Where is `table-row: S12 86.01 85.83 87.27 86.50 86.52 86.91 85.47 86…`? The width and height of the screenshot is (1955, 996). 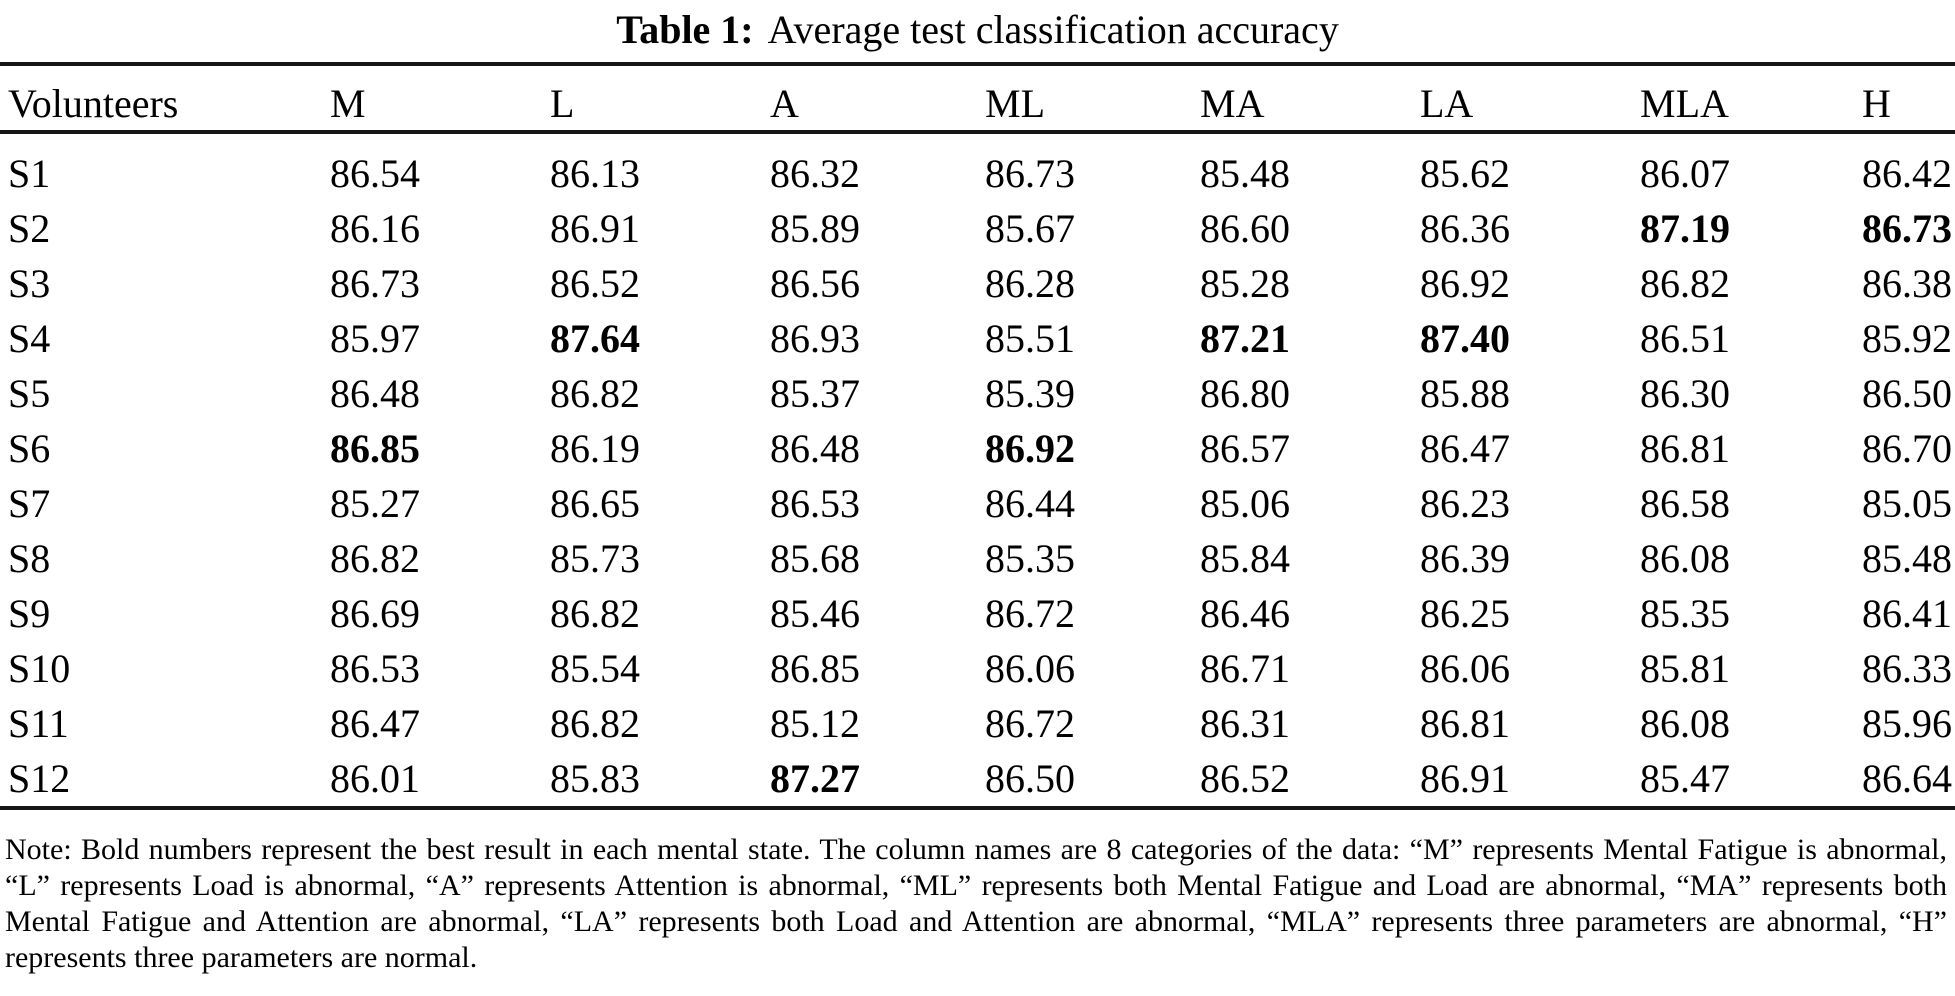 table-row: S12 86.01 85.83 87.27 86.50 86.52 86.91 85.47 86… is located at coordinates (977, 779).